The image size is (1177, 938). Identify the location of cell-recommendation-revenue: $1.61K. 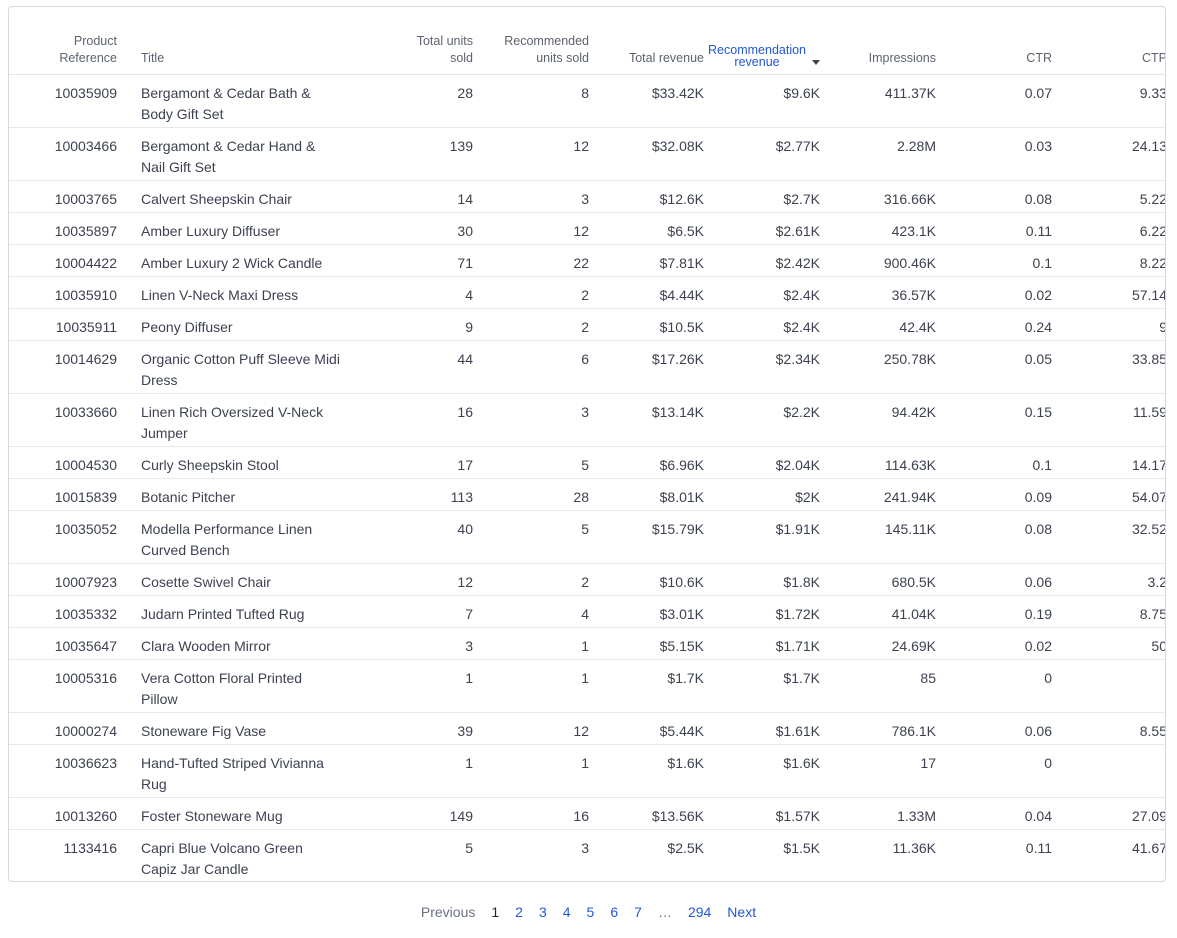
(770, 728).